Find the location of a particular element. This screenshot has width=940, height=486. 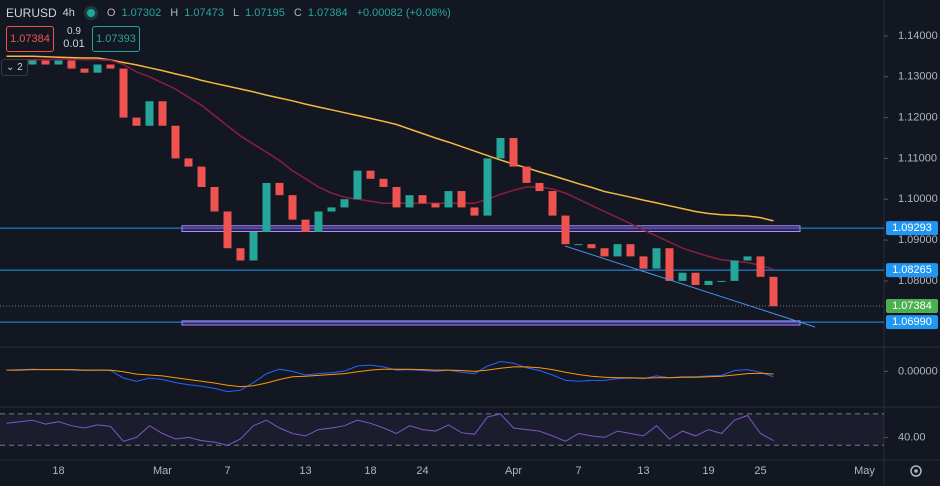

last-price-label: 1.07384 is located at coordinates (912, 306).